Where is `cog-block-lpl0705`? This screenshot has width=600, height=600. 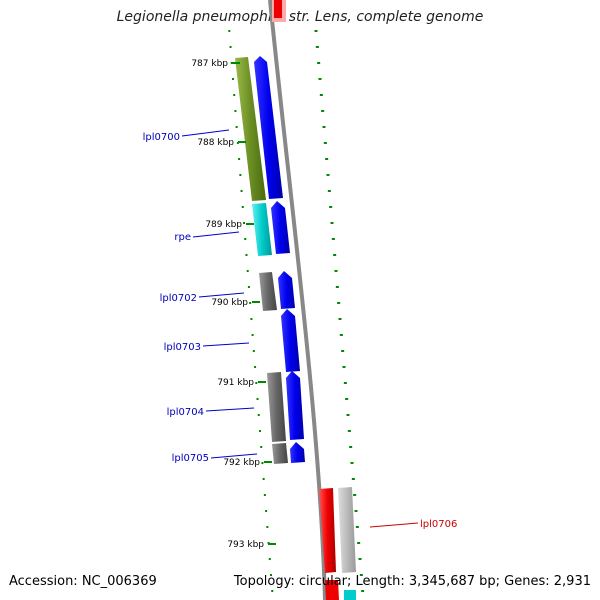
cog-block-lpl0705 is located at coordinates (280, 453).